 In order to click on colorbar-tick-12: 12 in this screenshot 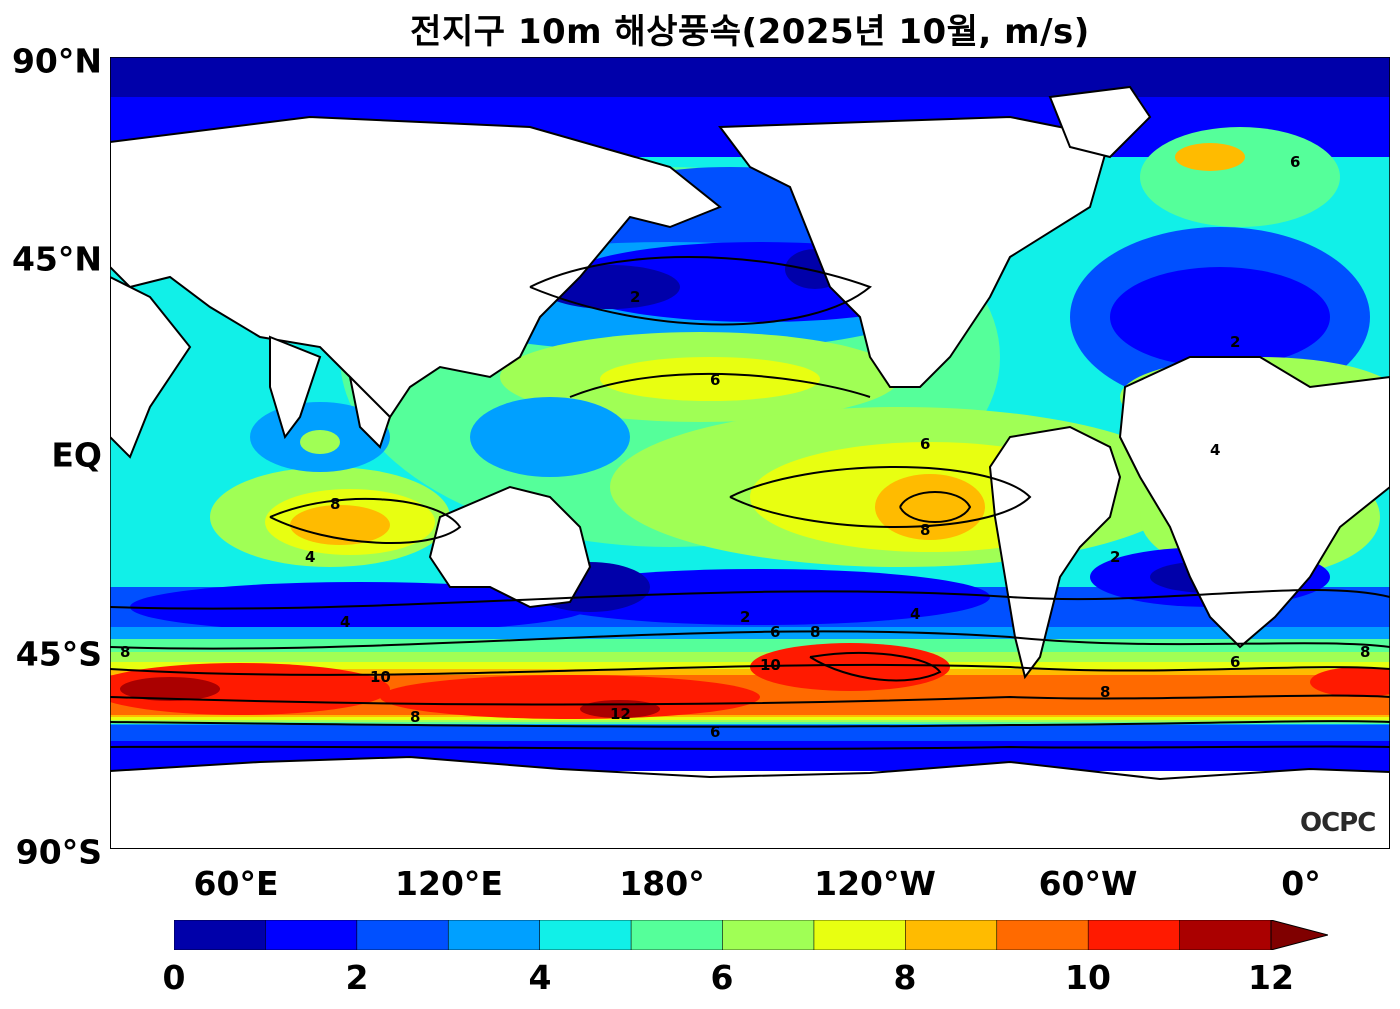, I will do `click(1271, 977)`.